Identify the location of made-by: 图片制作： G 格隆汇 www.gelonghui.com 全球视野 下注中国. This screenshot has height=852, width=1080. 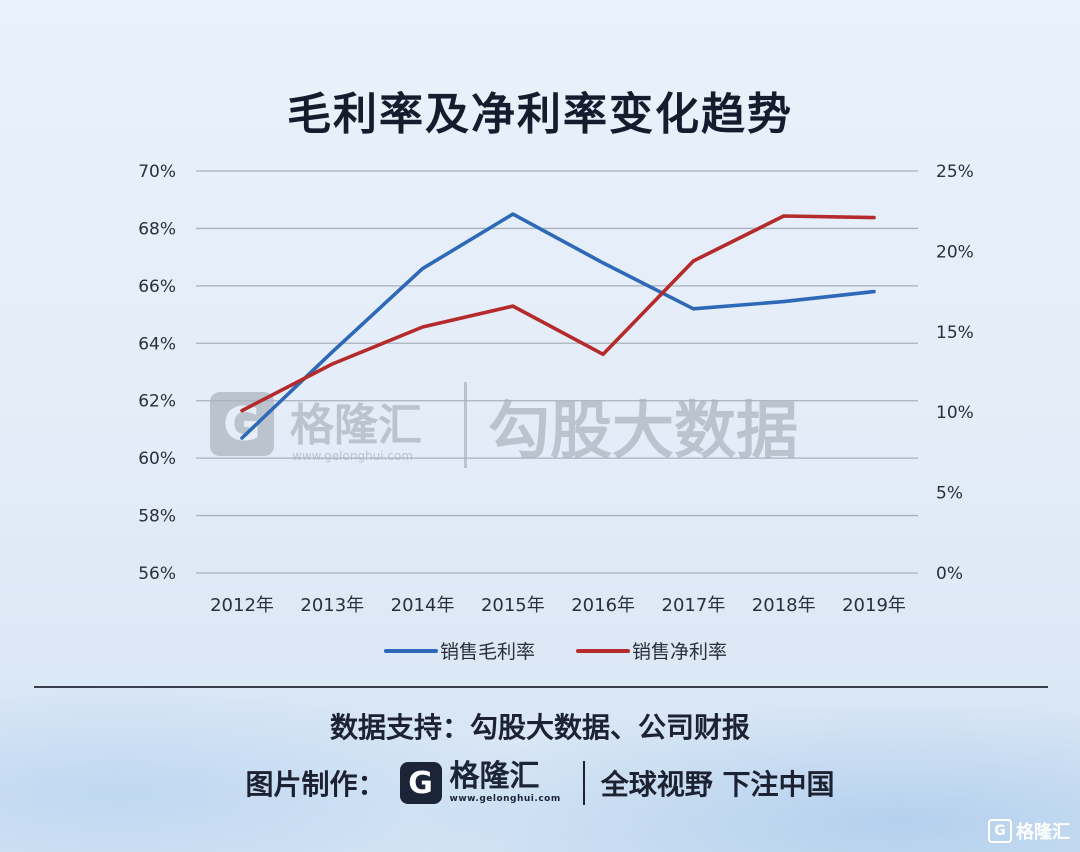
(540, 783).